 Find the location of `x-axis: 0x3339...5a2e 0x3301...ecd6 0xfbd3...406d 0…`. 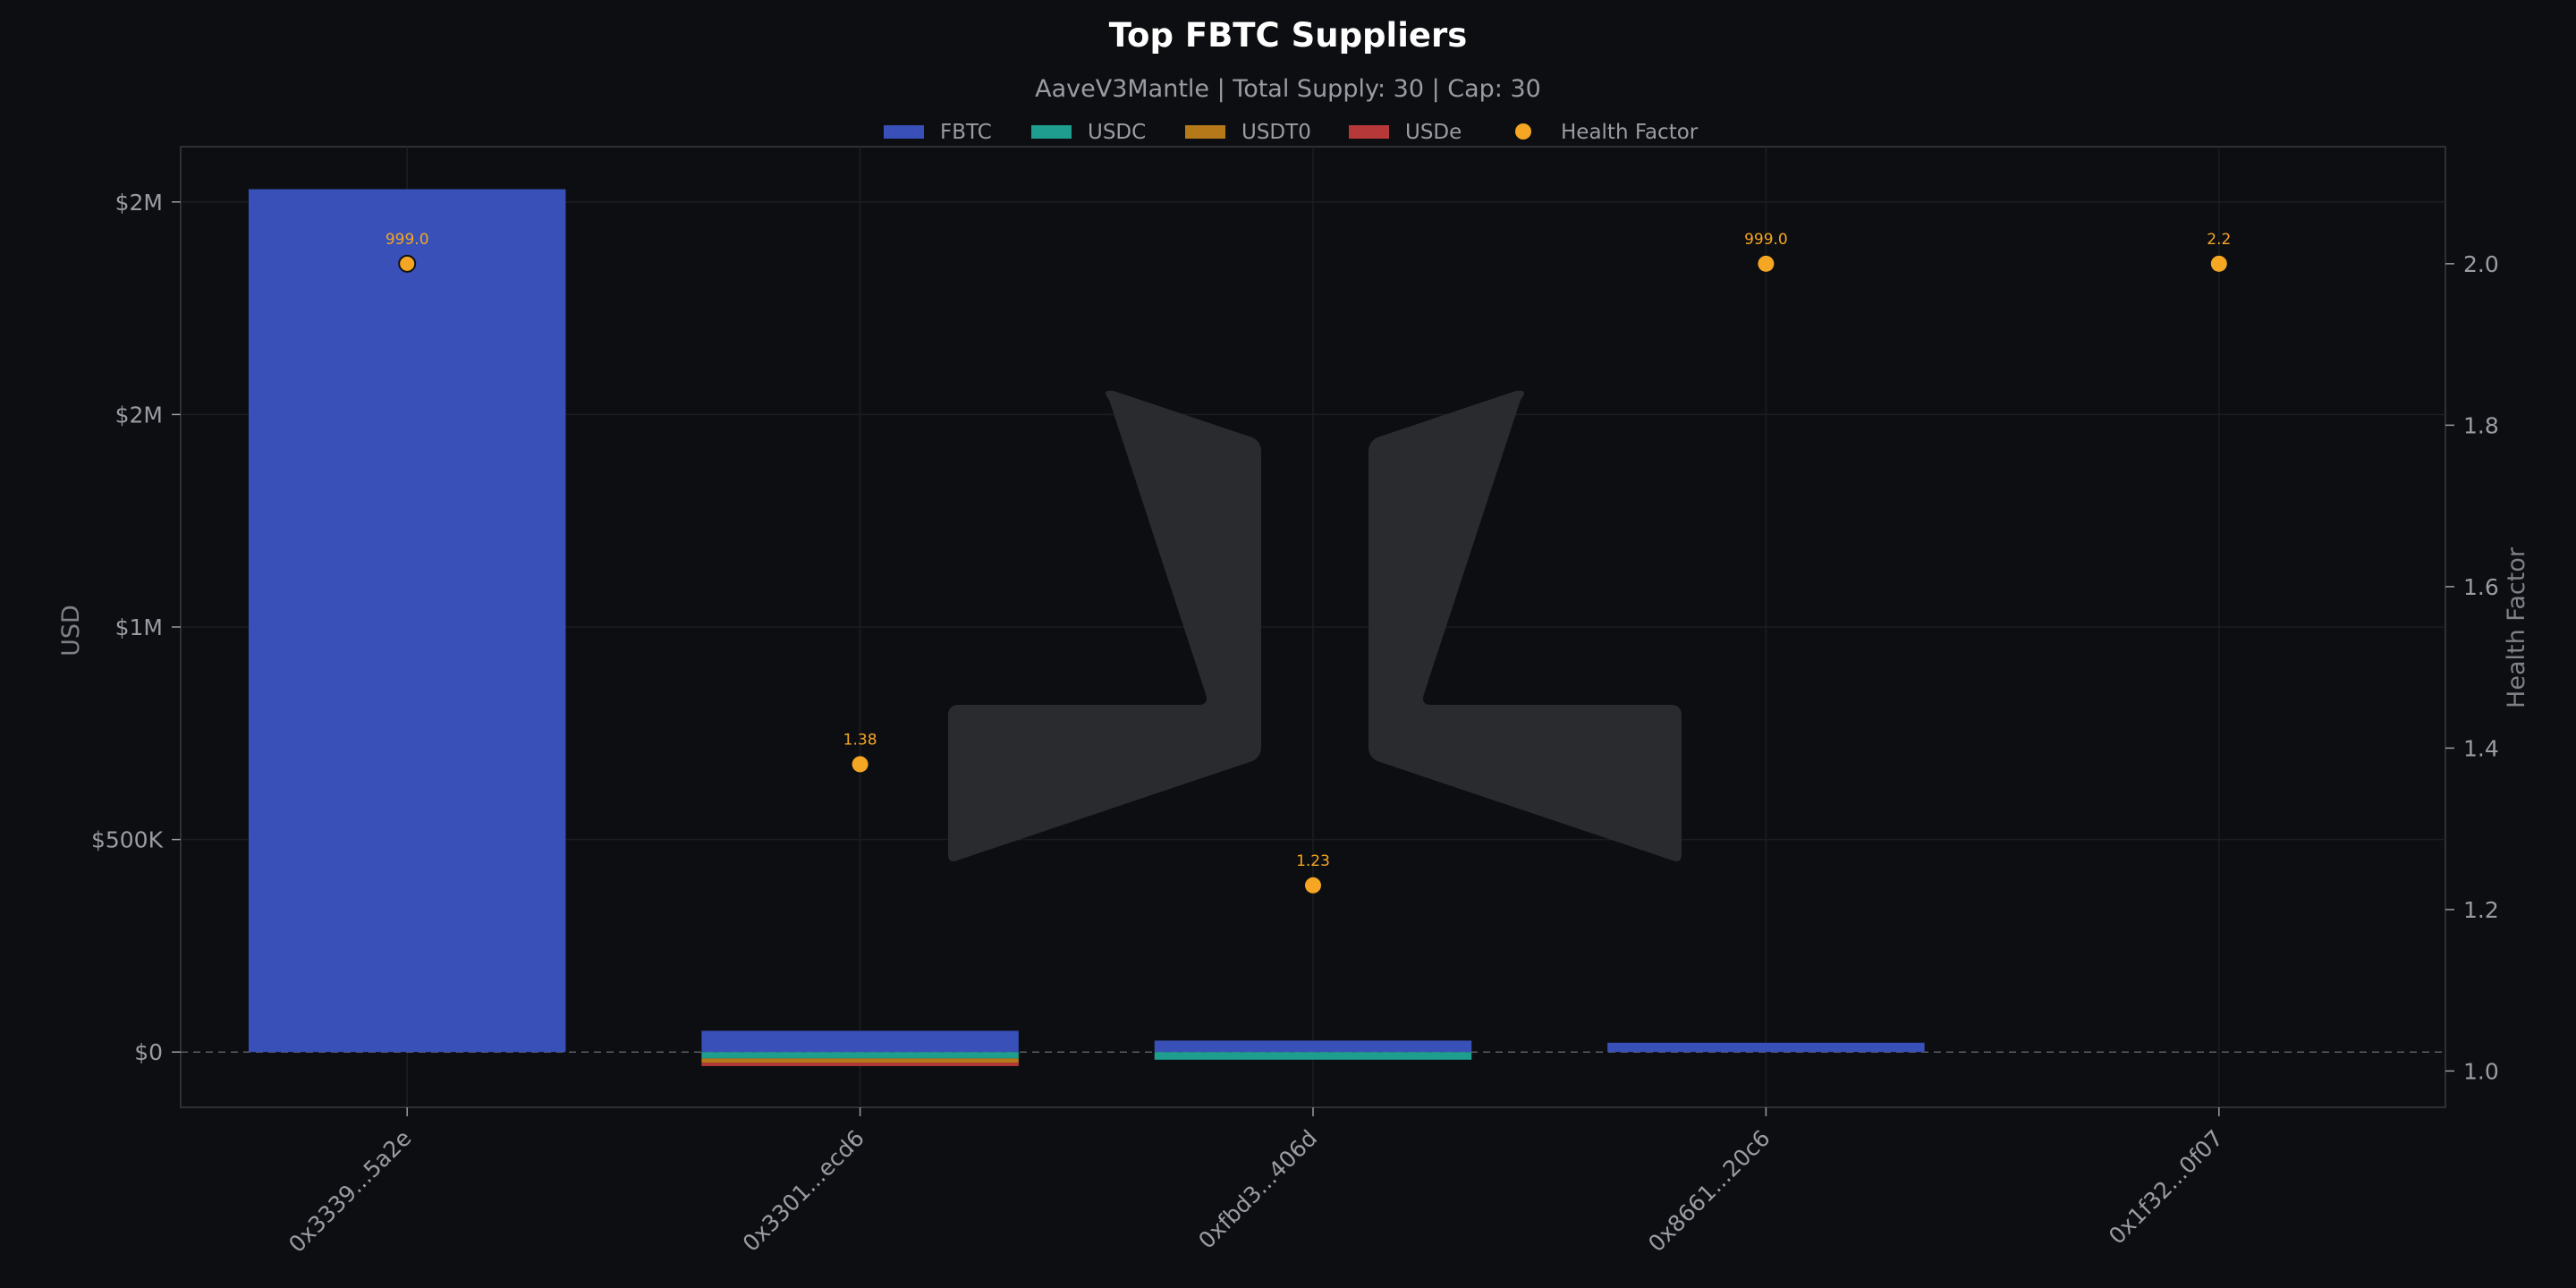

x-axis: 0x3339...5a2e 0x3301...ecd6 0xfbd3...406d 0… is located at coordinates (1256, 1182).